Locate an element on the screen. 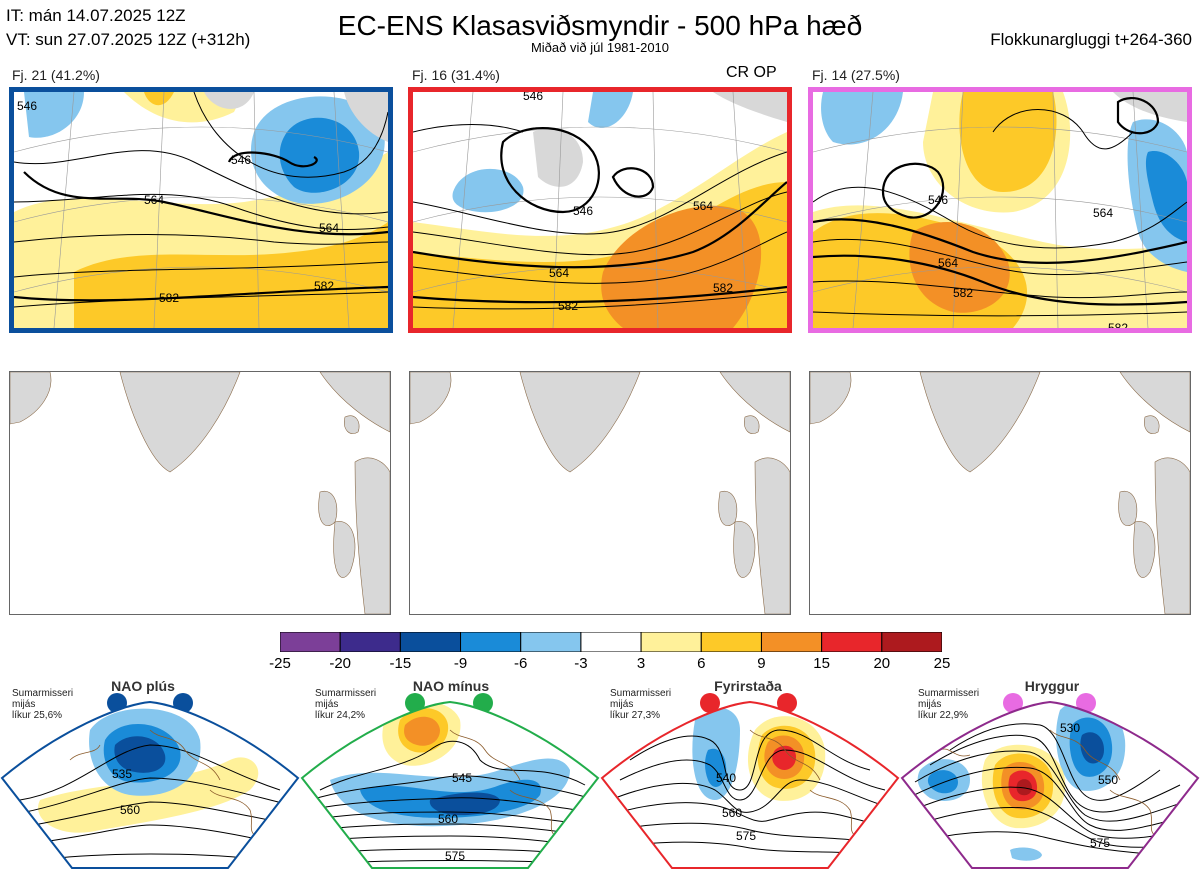  regime-1-title: NAO plús is located at coordinates (143, 686).